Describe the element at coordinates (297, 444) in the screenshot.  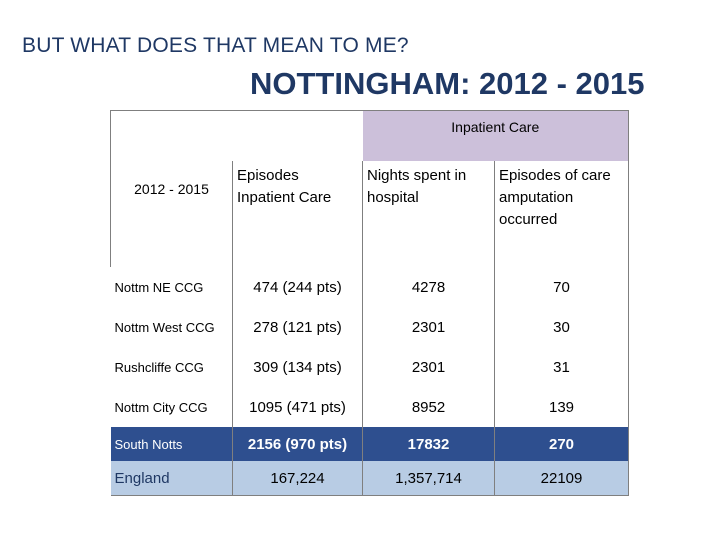
I see `row-episodes: 2156 (970 pts)` at that location.